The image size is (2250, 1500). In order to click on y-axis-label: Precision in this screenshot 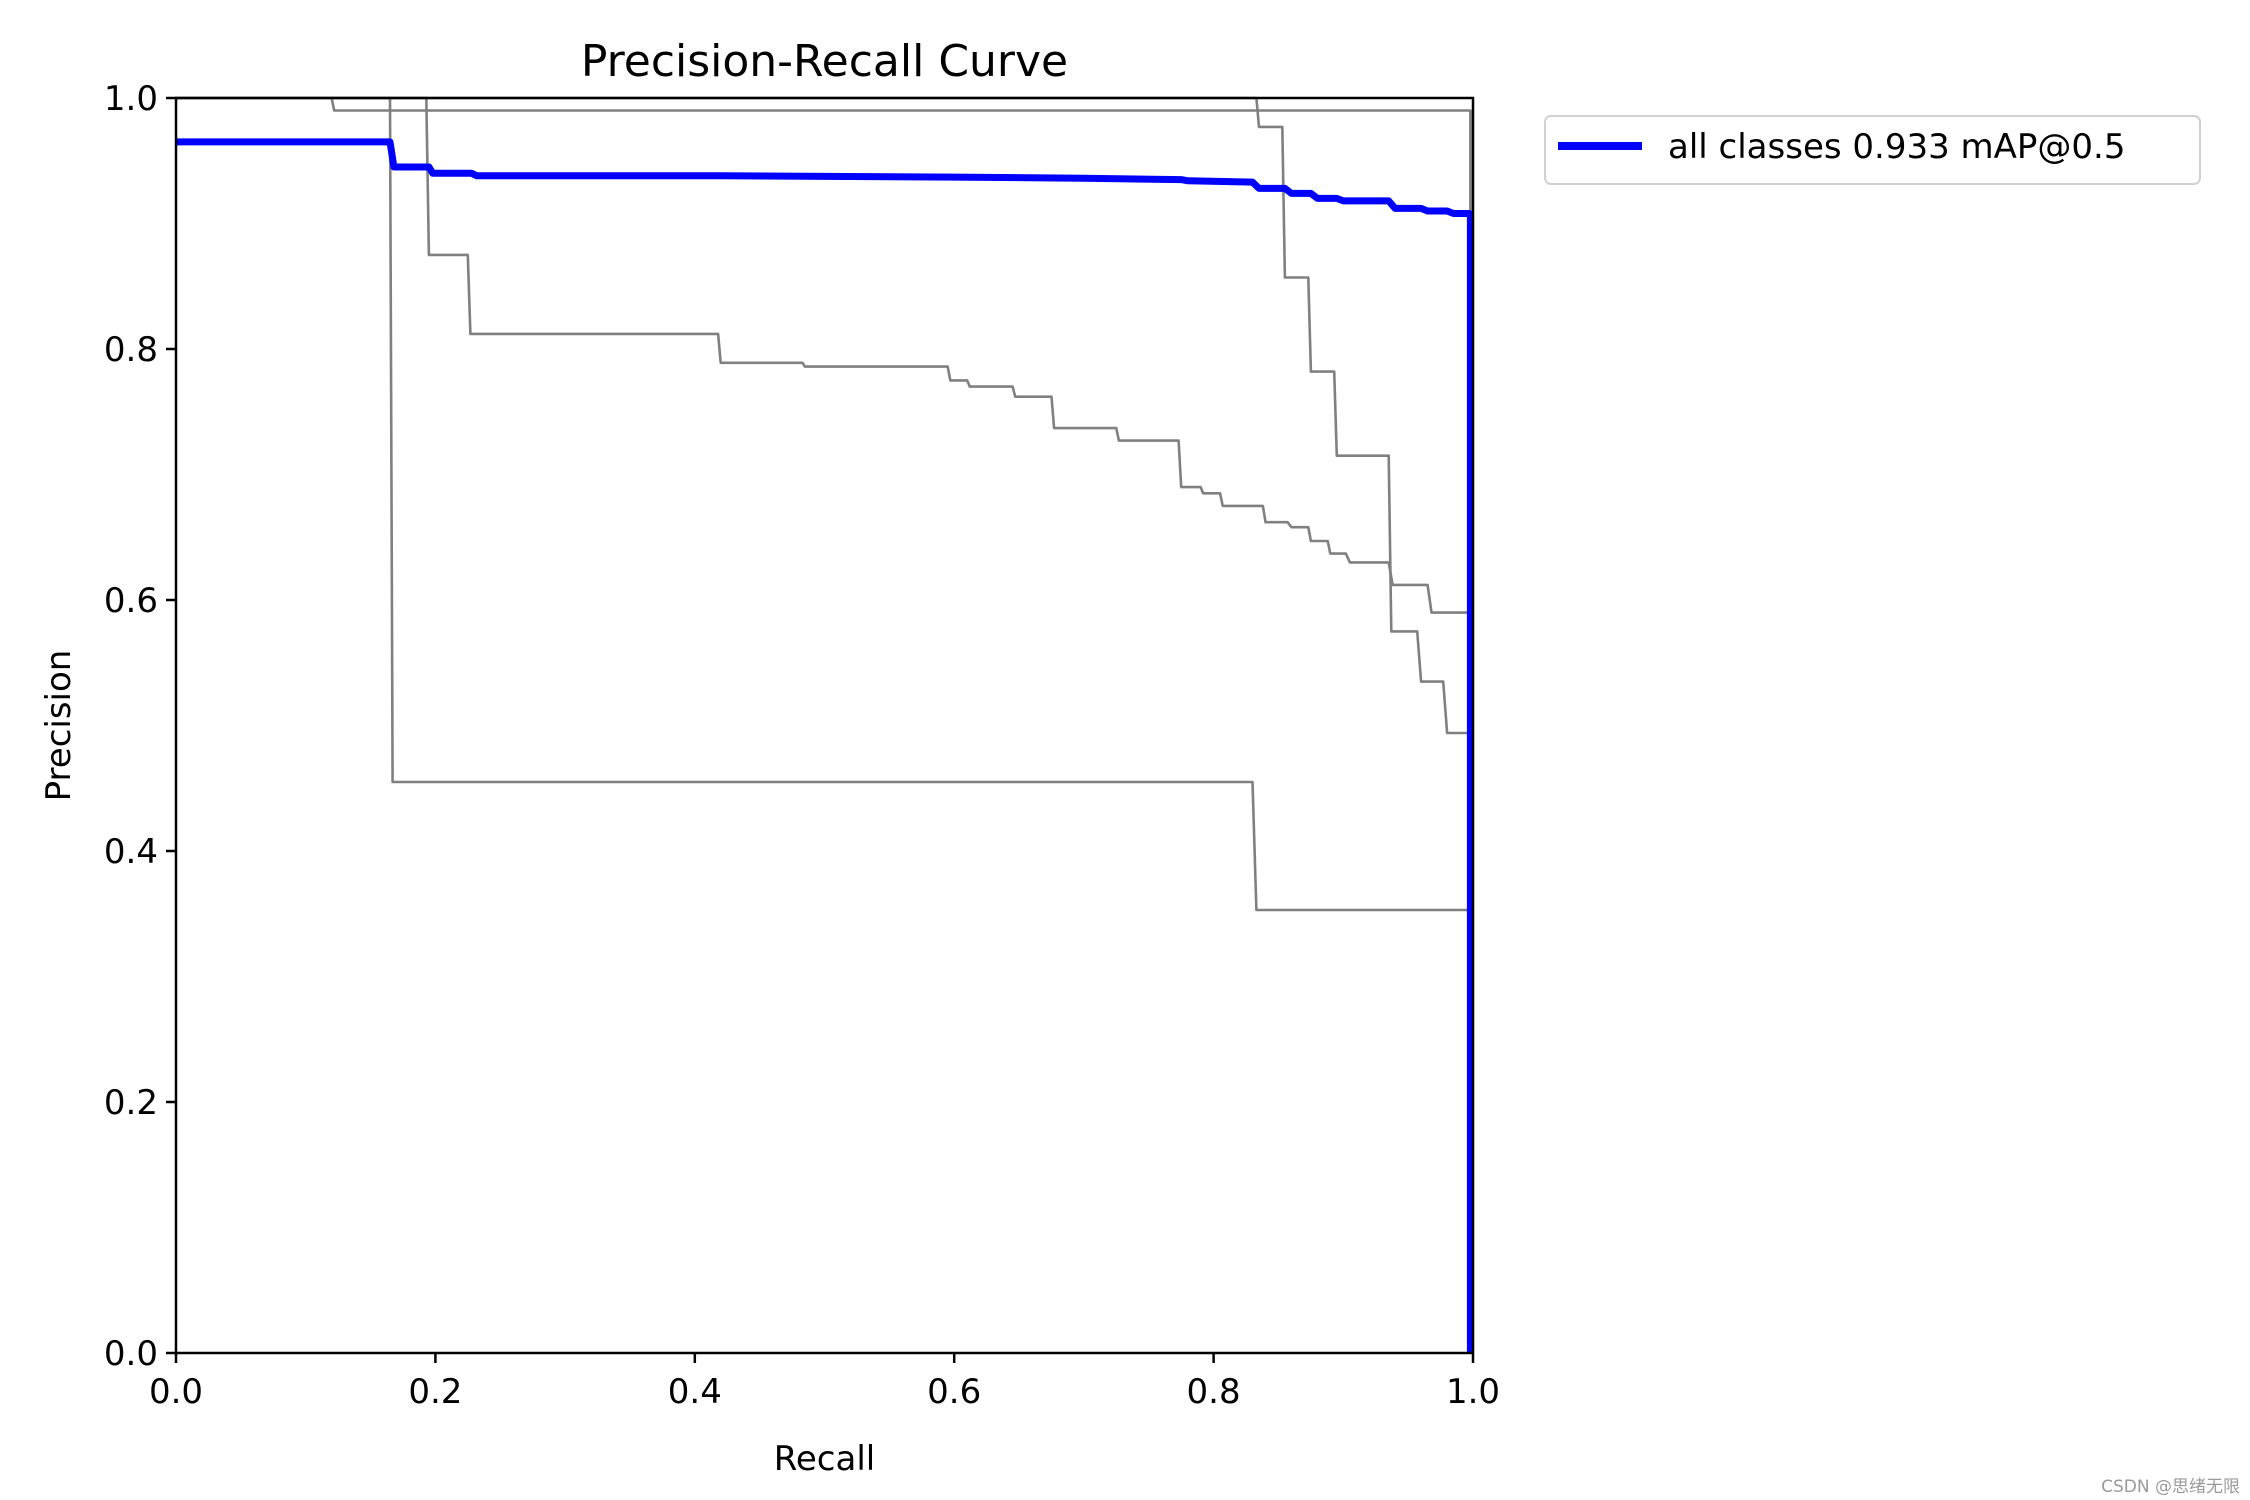, I will do `click(59, 726)`.